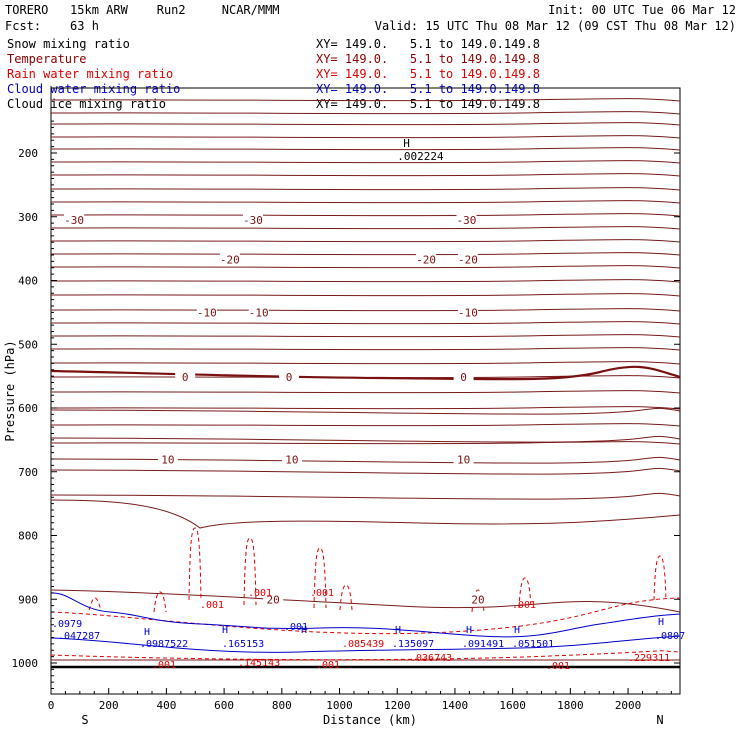  I want to click on rain-water-label: .036743, so click(431, 658).